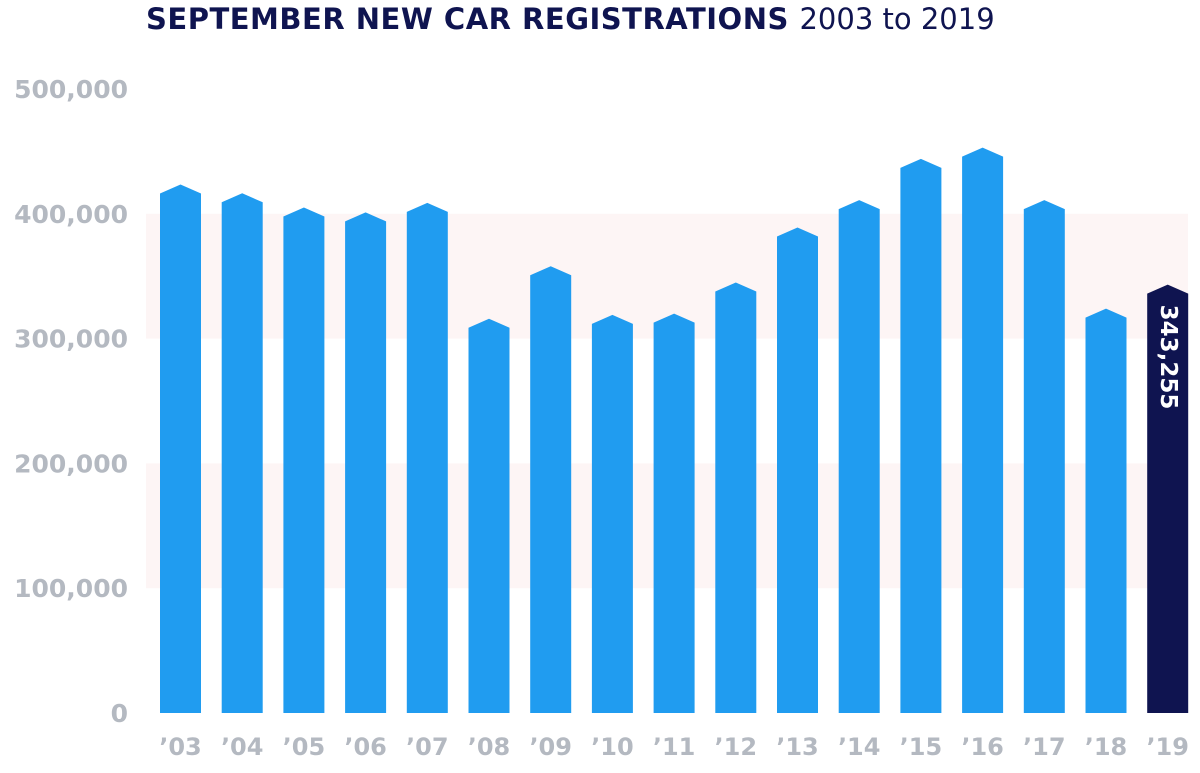  I want to click on x-tick-label: ’03, so click(180, 747).